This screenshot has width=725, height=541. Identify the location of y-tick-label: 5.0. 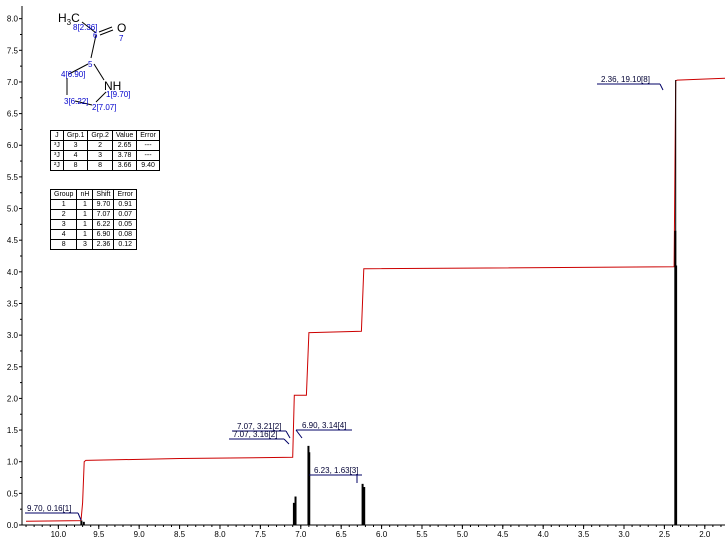
(13, 209).